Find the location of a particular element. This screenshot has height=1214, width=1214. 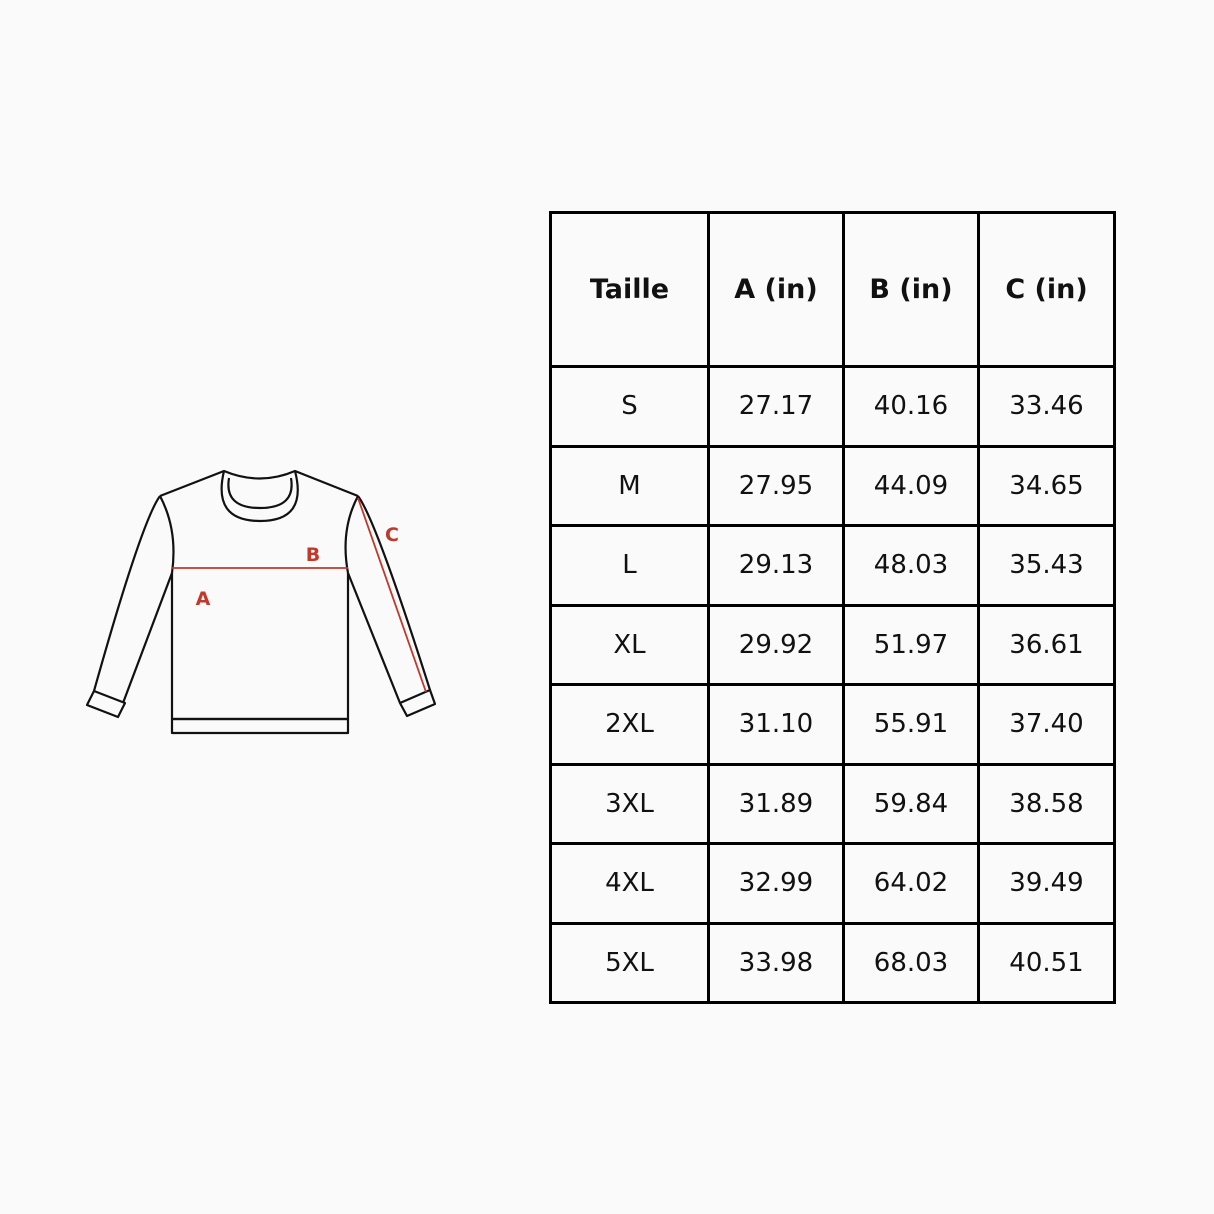

table-row: L 29.13 48.03 35.43 is located at coordinates (832, 565).